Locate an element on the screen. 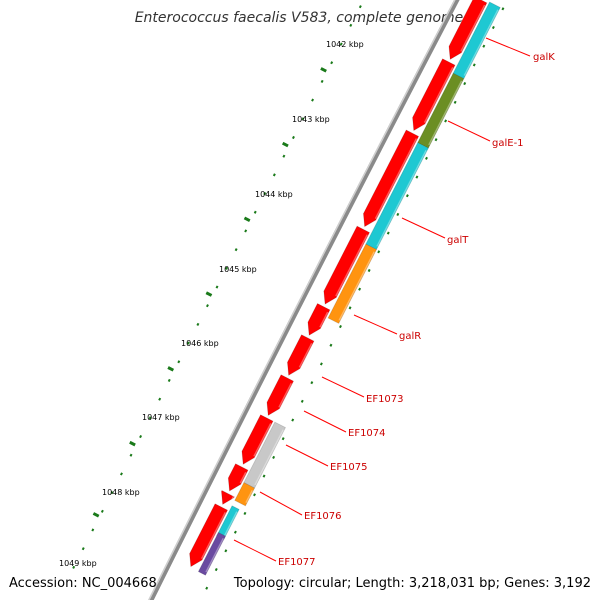  cds-outer-7-highlight is located at coordinates (262, 440).